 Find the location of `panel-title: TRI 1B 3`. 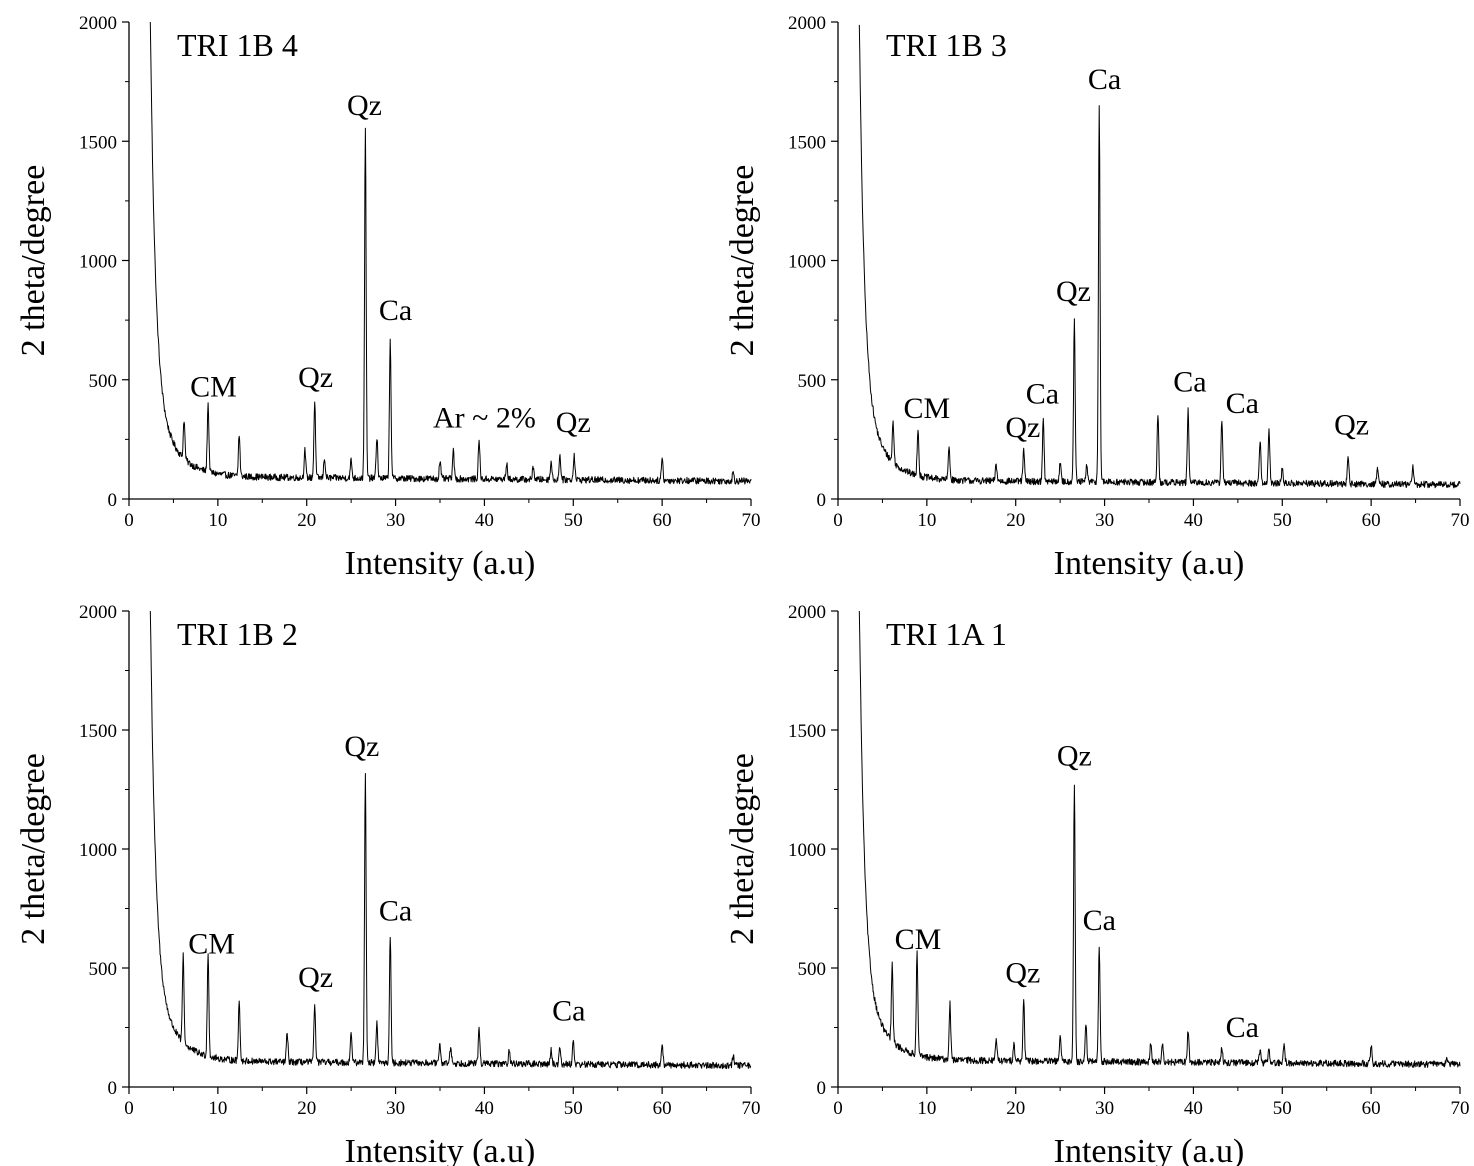

panel-title: TRI 1B 3 is located at coordinates (946, 45).